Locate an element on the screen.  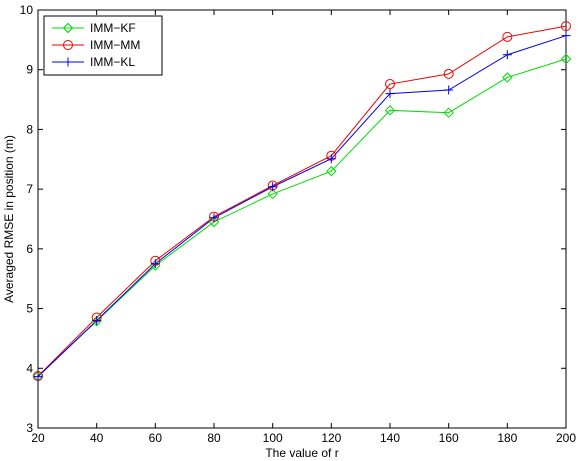
y-axis-label: Averaged RMSE in position (m) is located at coordinates (9, 219).